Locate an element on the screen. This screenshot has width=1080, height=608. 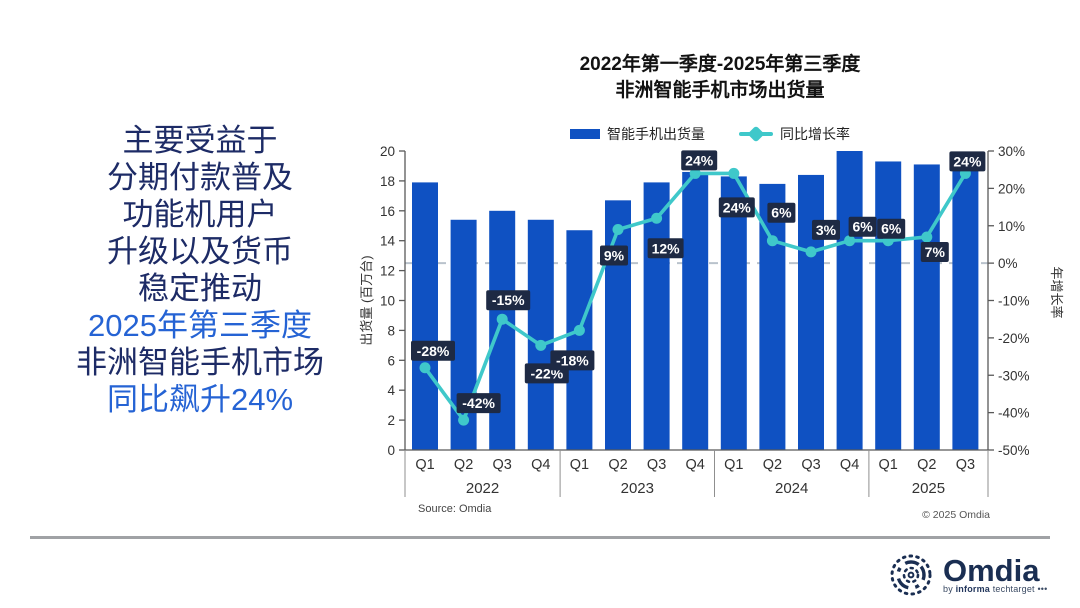
headline-line: 稳定推动 is located at coordinates (200, 288).